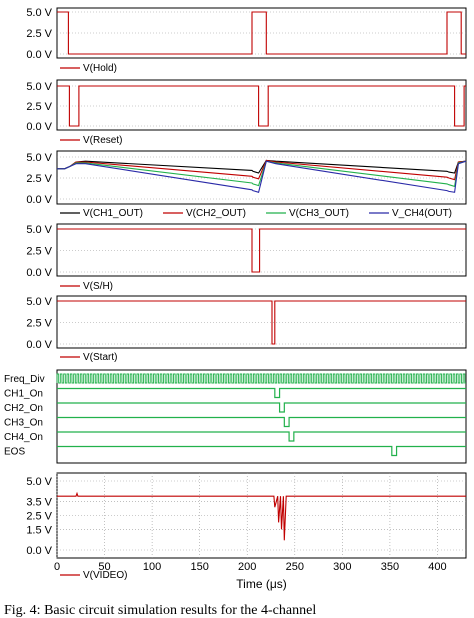 This screenshot has width=474, height=618. I want to click on legend: V(S/H), so click(86, 286).